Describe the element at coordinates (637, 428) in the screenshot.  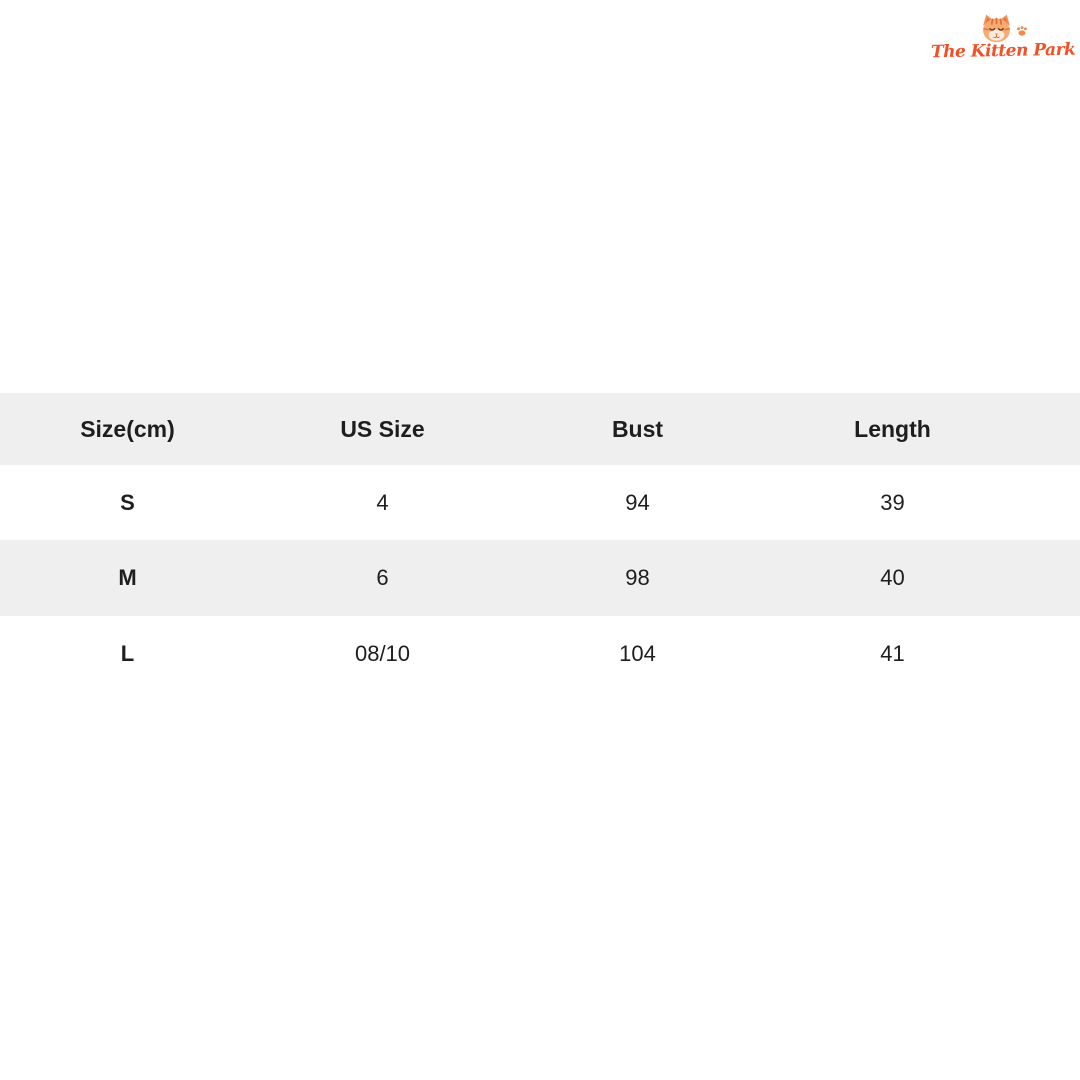
I see `column-header-bust: Bust` at that location.